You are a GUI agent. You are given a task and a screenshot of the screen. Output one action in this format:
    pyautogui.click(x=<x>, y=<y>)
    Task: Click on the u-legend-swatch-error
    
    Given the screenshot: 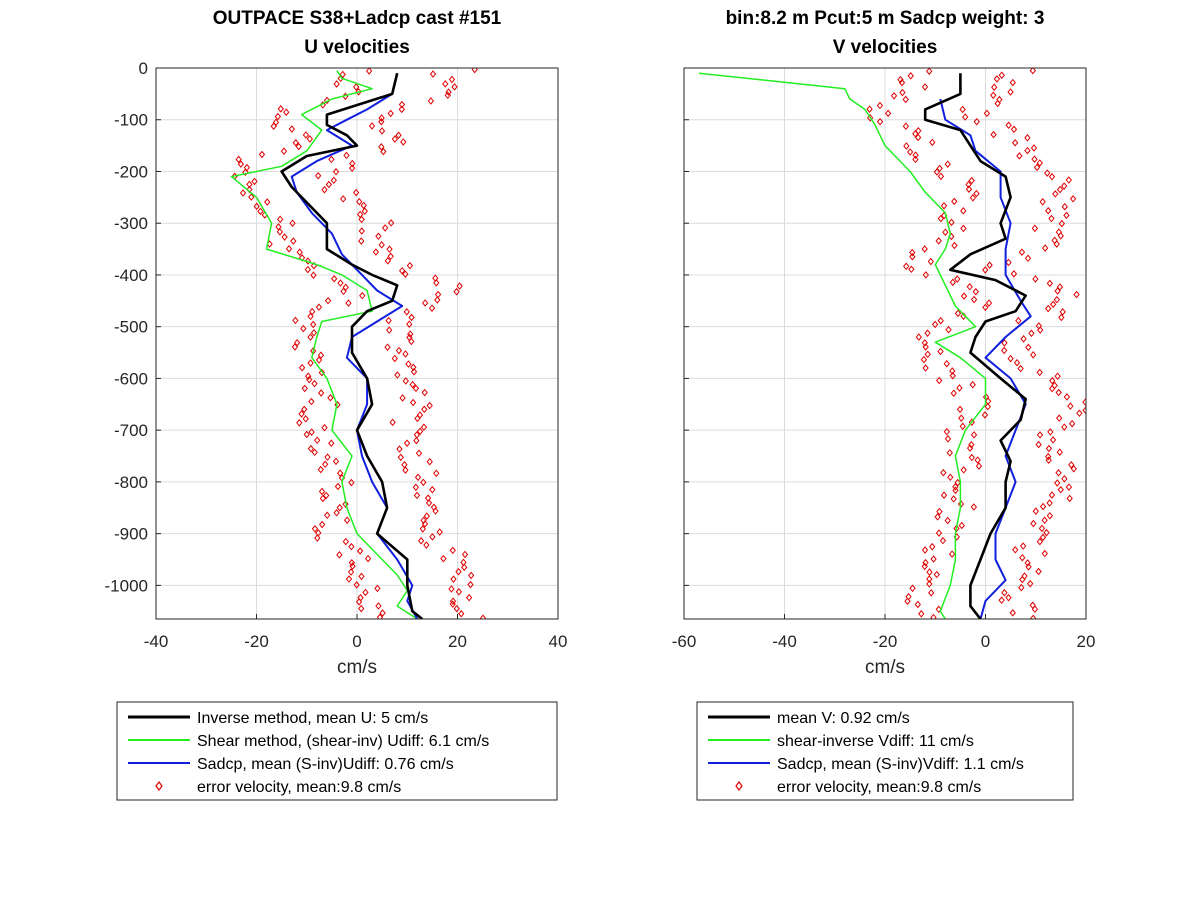 What is the action you would take?
    pyautogui.click(x=159, y=786)
    